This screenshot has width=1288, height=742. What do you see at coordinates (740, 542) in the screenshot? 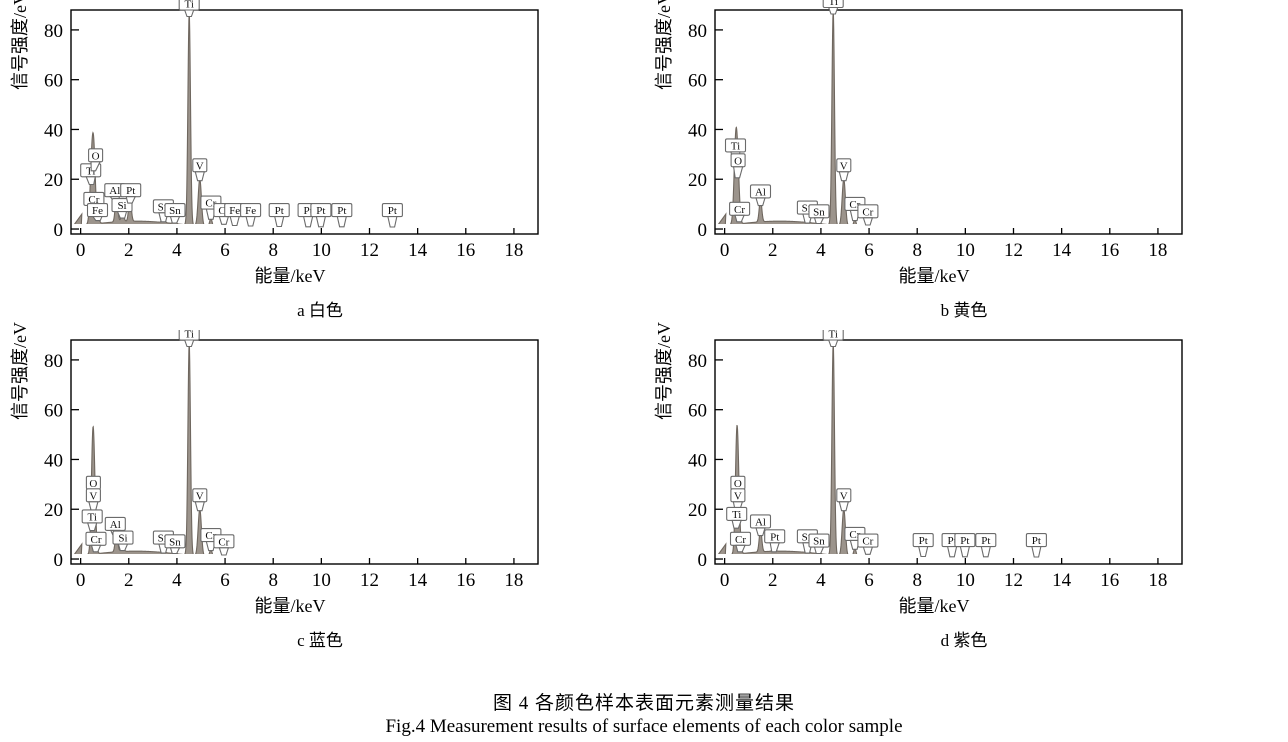
I see `peak-label-d-cr-3: Cr` at bounding box center [740, 542].